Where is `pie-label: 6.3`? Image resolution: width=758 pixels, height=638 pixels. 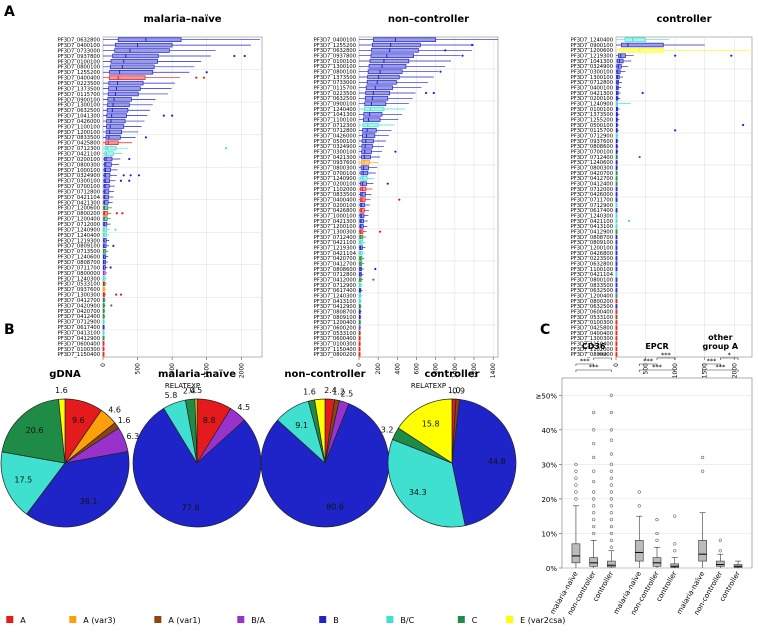 pie-label: 6.3 is located at coordinates (132, 436).